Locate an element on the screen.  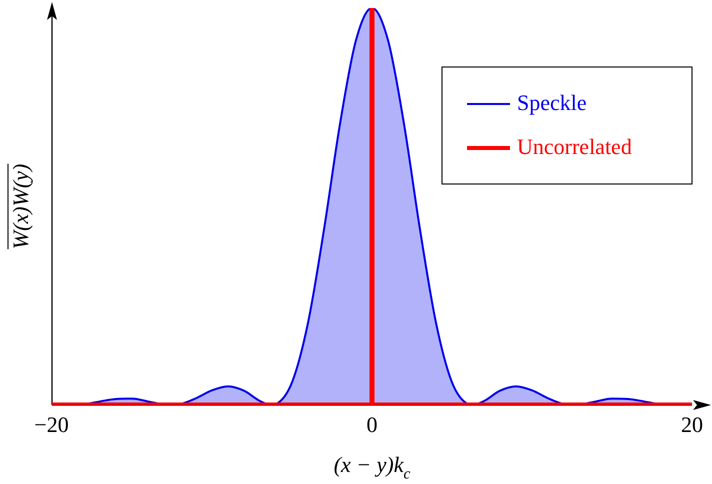
legend-label: Speckle is located at coordinates (552, 102).